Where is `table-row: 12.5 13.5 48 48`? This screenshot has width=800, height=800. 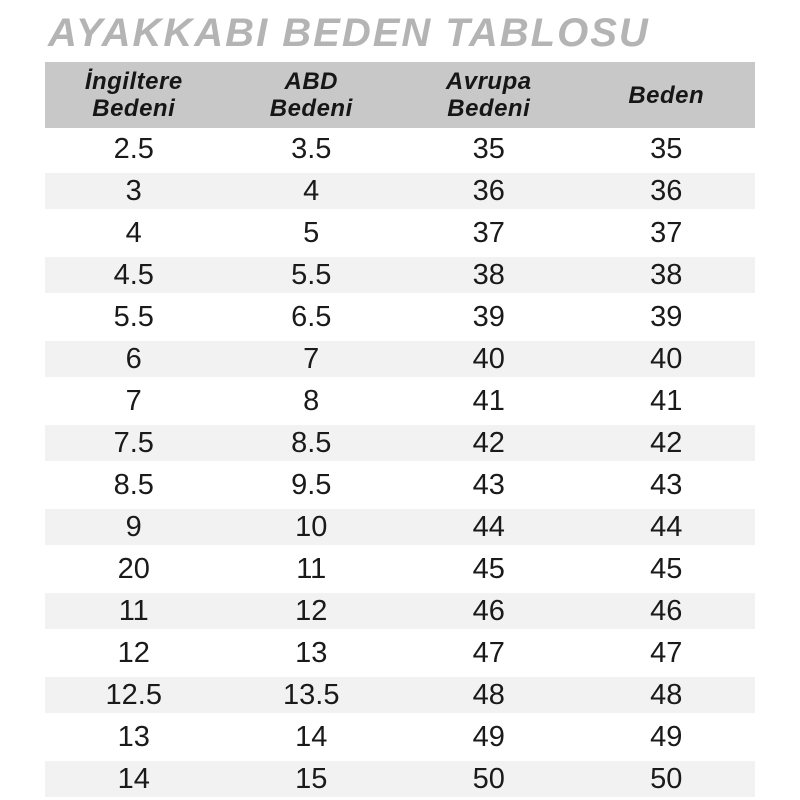
table-row: 12.5 13.5 48 48 is located at coordinates (400, 695).